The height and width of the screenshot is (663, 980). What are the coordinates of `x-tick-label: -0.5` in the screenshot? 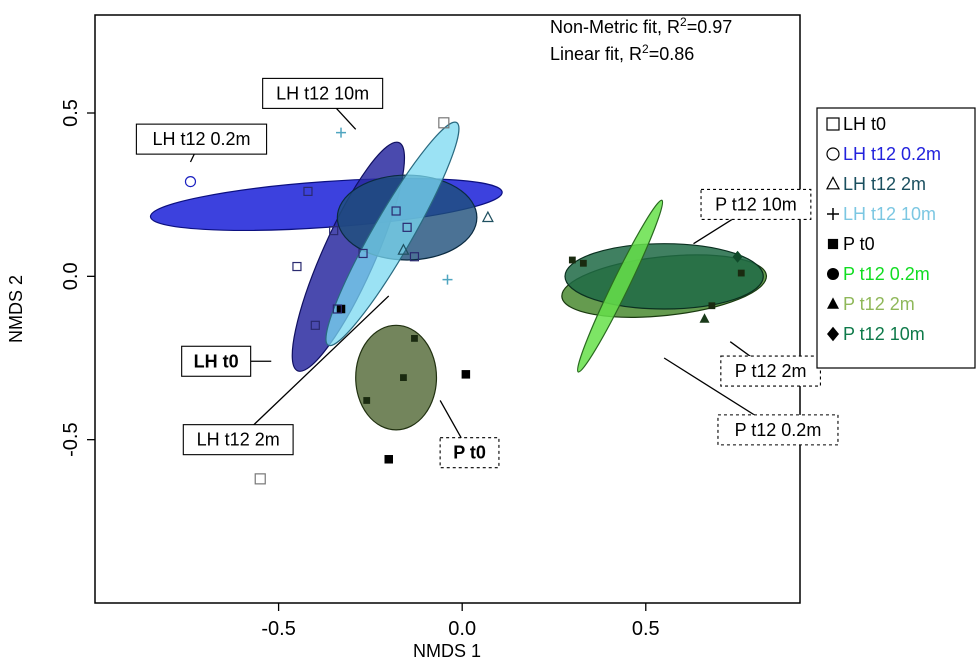 It's located at (278, 629).